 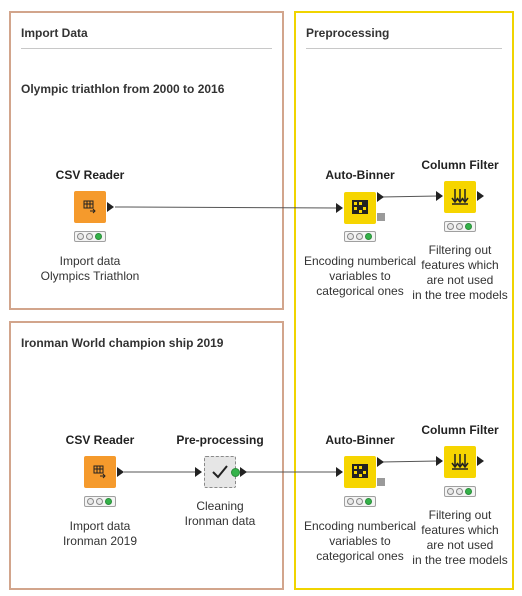 I want to click on wire-binner2-to-filter2, so click(x=409, y=461).